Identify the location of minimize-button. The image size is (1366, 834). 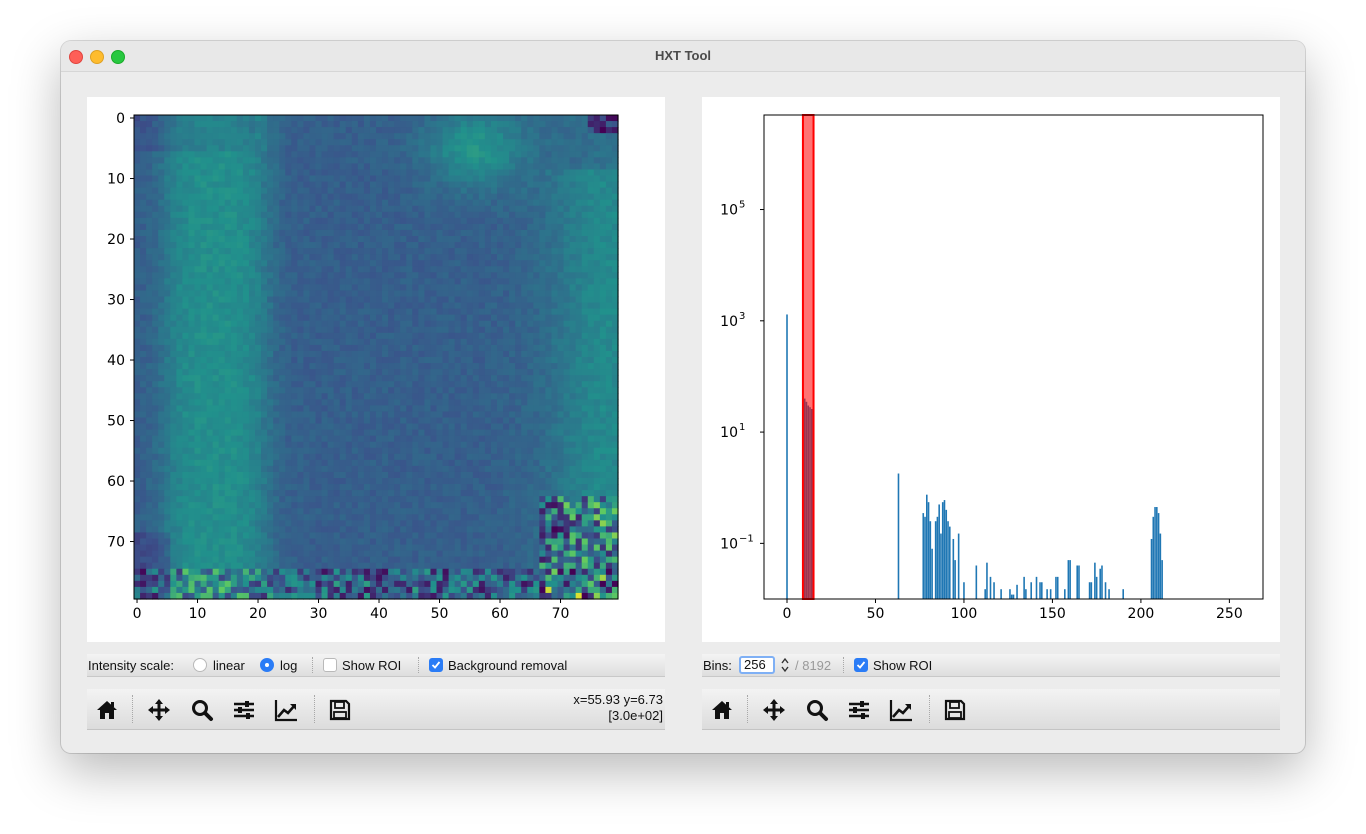
(97, 57).